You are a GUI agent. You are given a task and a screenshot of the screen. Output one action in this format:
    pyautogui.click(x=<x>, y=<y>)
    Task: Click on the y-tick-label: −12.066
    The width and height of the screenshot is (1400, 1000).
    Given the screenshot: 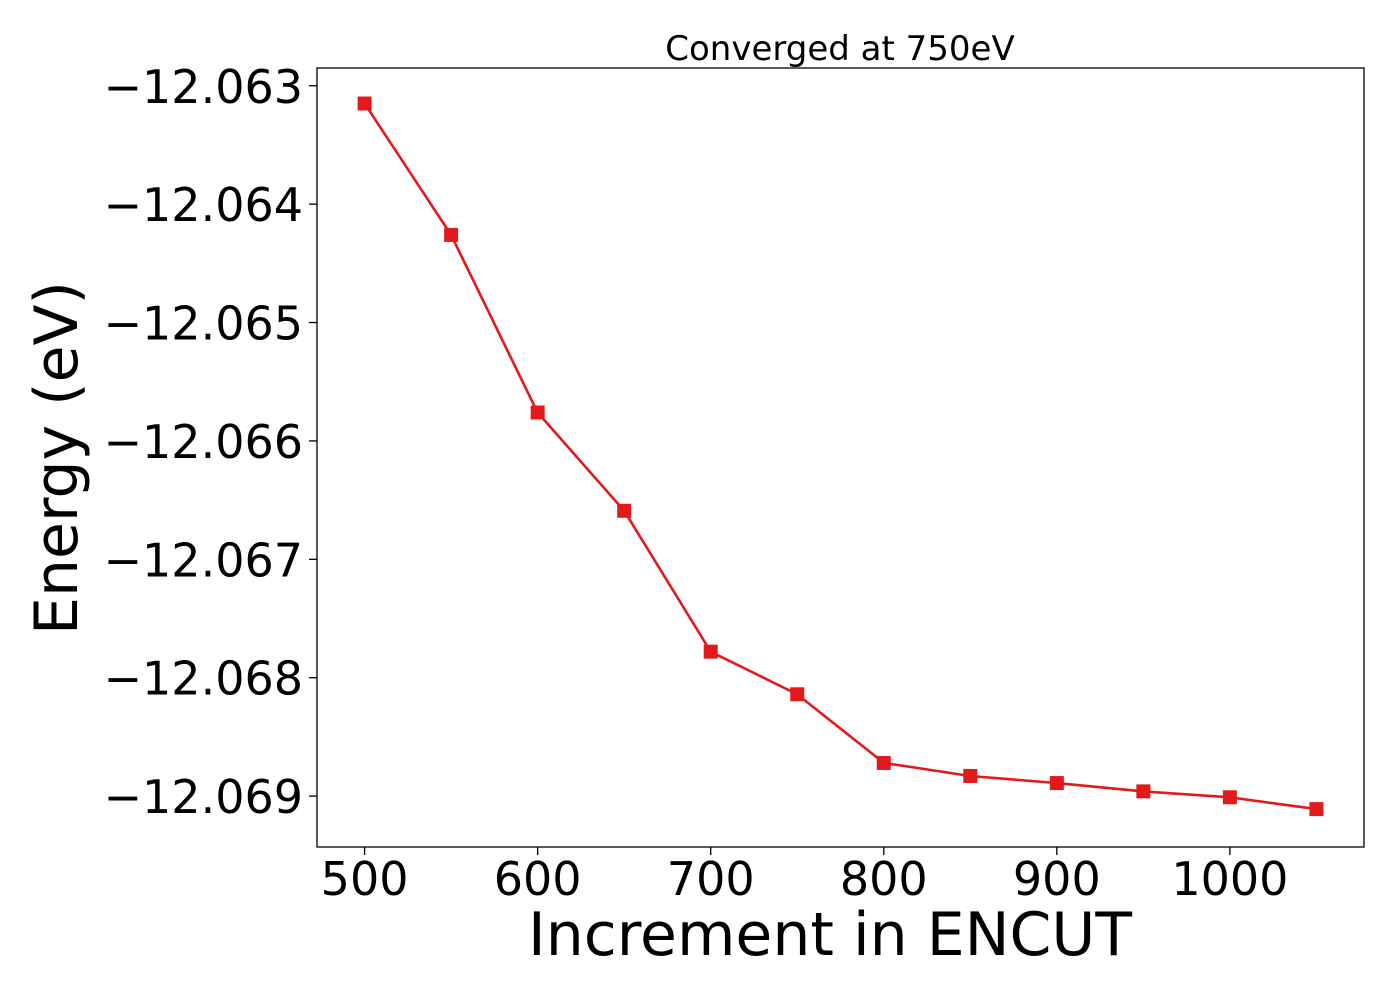 What is the action you would take?
    pyautogui.click(x=204, y=442)
    